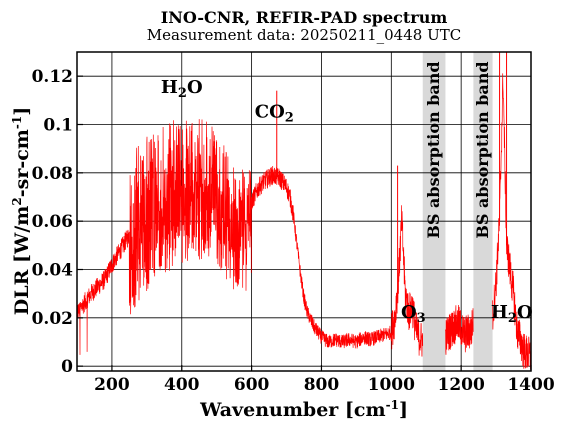 This screenshot has width=567, height=425. What do you see at coordinates (457, 211) in the screenshot?
I see `absorption-bands: BS absorption band BS absorption band` at bounding box center [457, 211].